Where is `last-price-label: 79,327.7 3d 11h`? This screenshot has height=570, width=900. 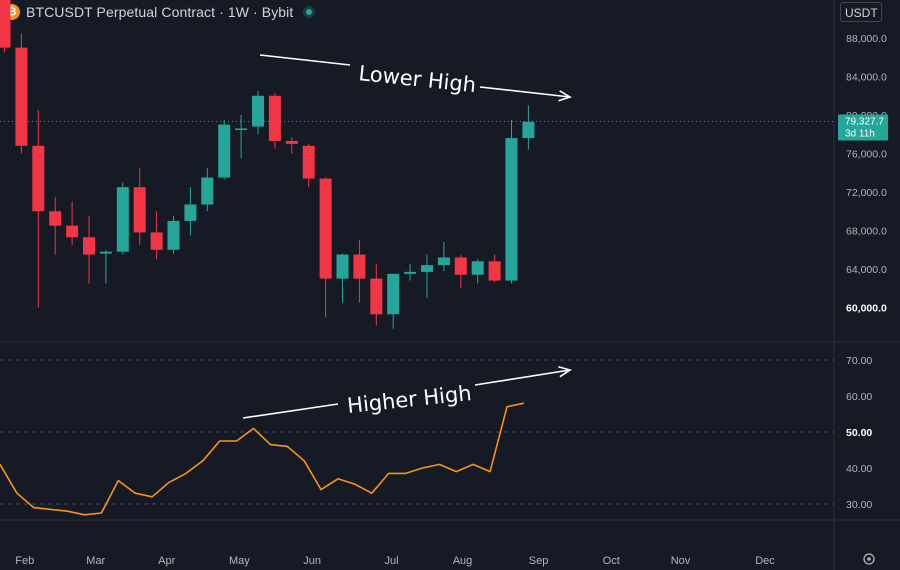 last-price-label: 79,327.7 3d 11h is located at coordinates (863, 127).